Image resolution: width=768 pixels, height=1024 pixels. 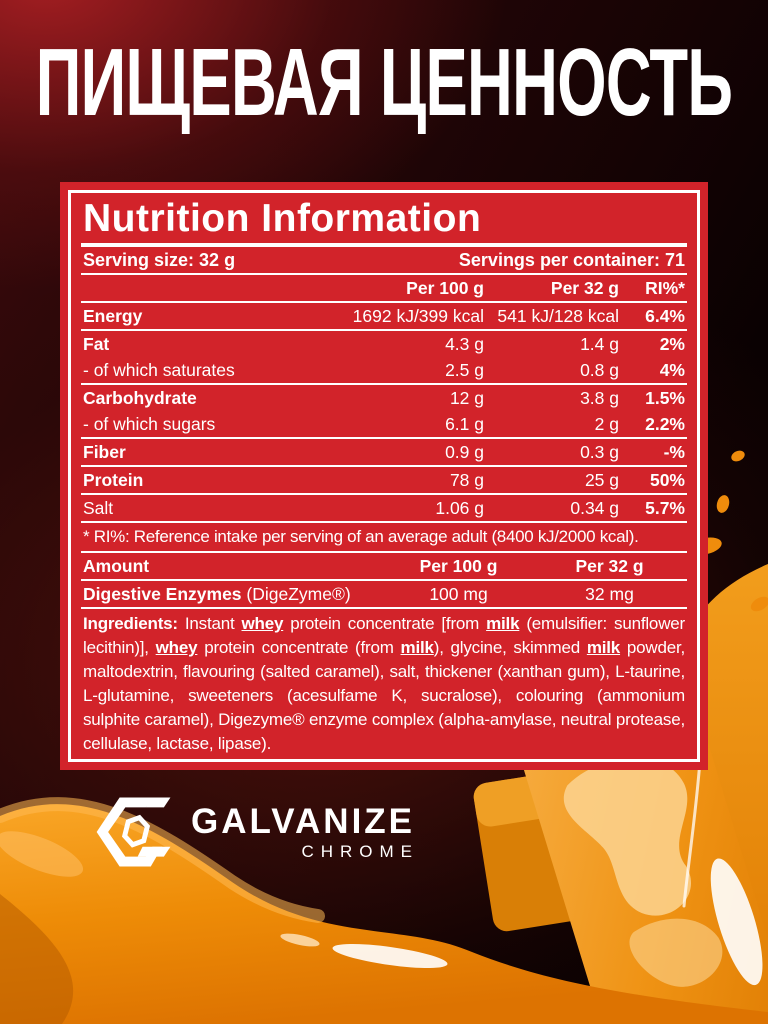 I want to click on logo-wordmark: GALVANIZE CHROME, so click(x=303, y=832).